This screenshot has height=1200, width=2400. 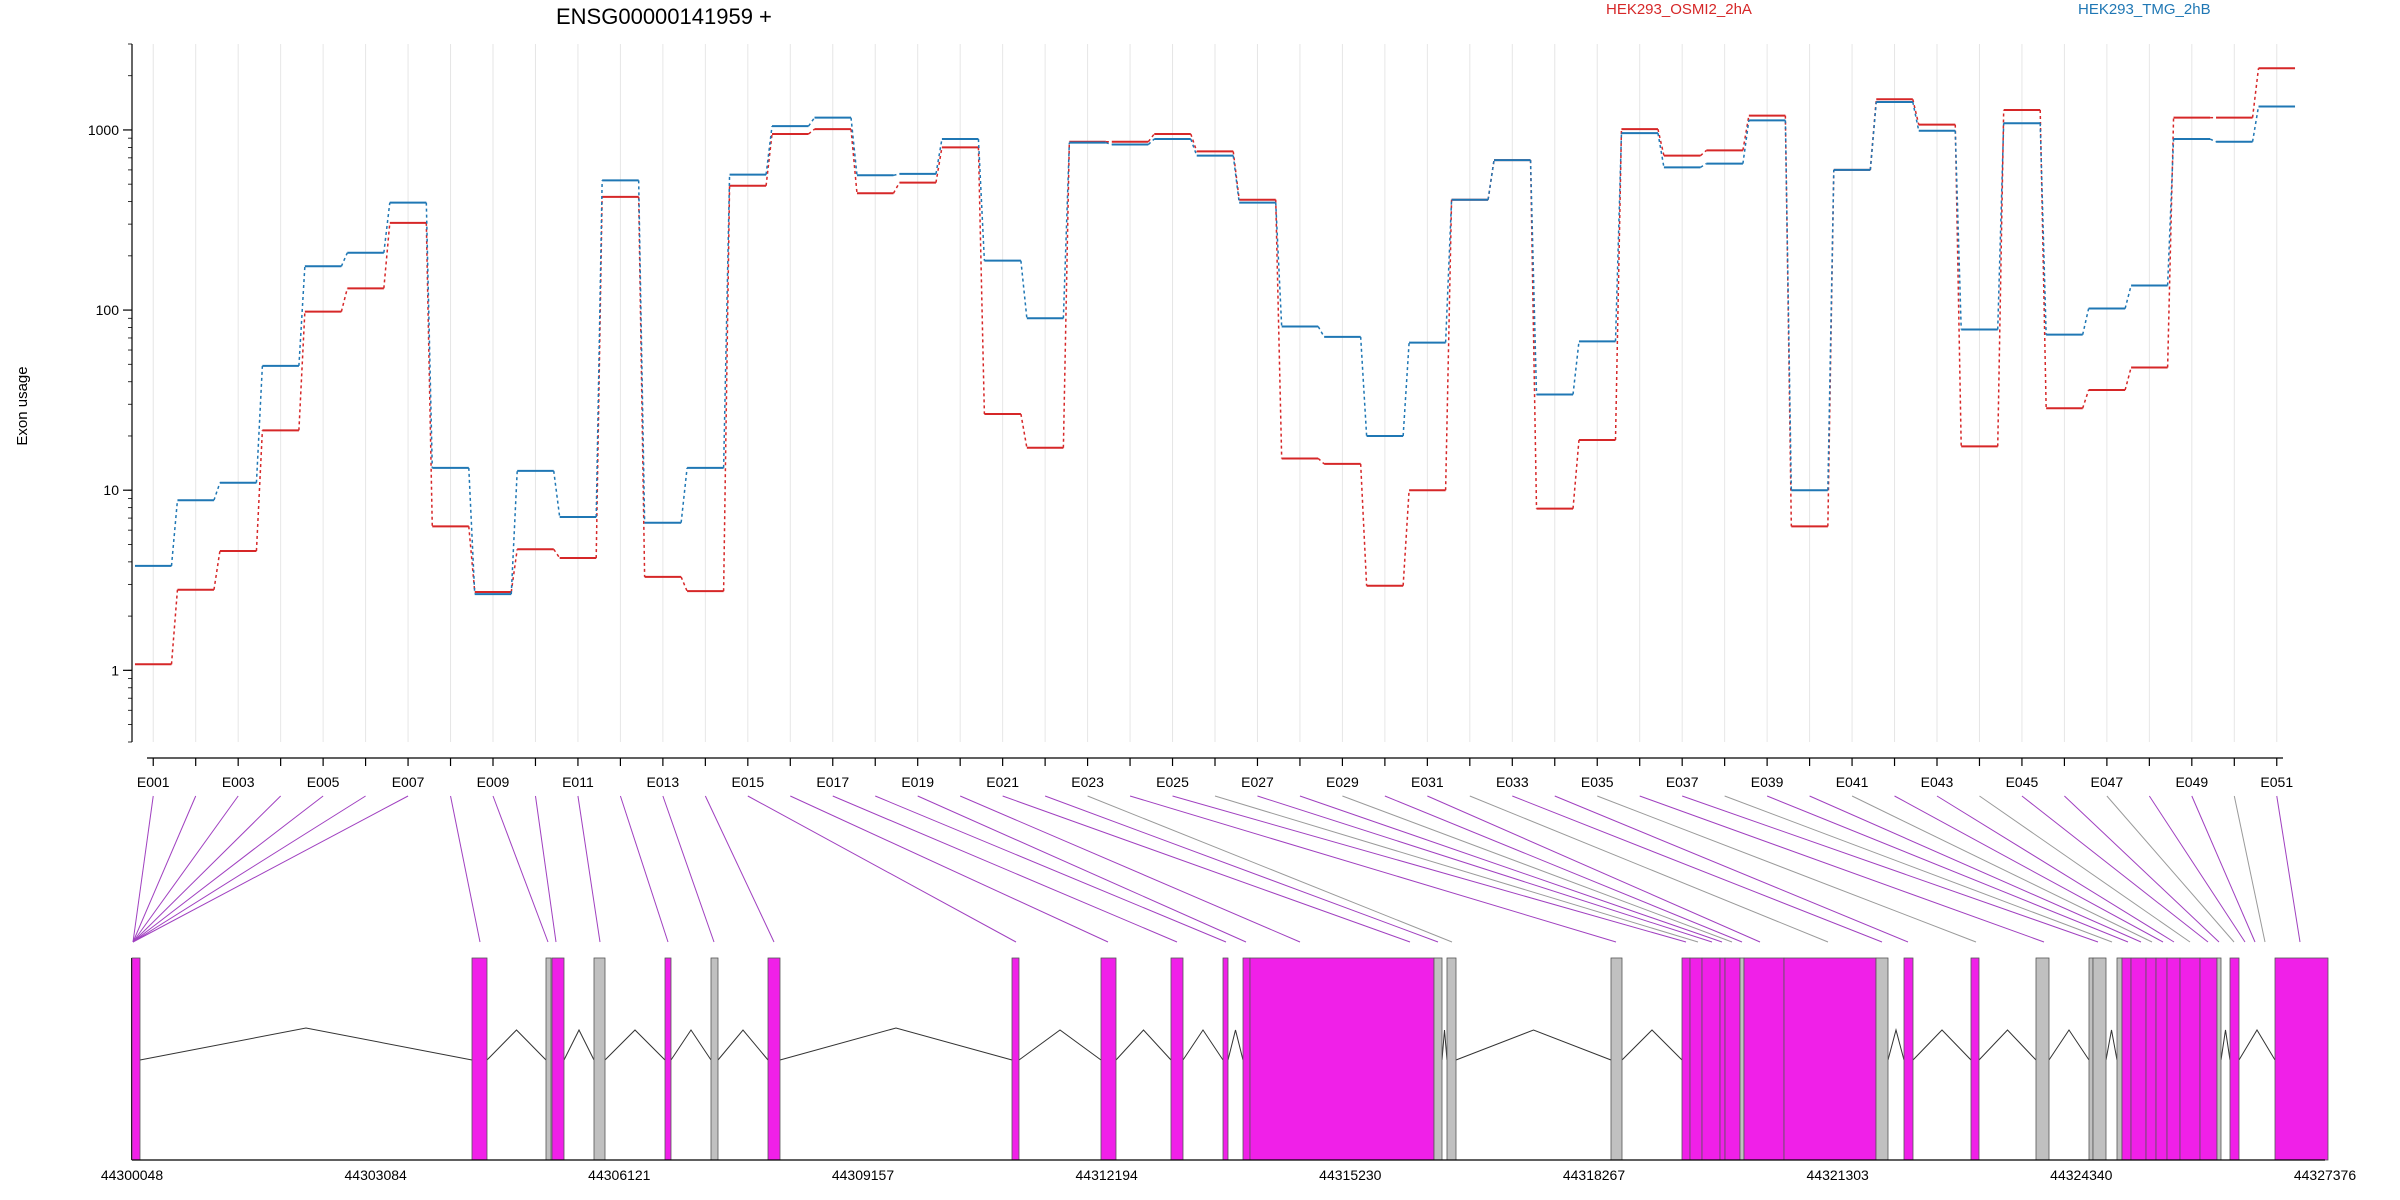 I want to click on y-axis: 1 10 100 1000, so click(x=110, y=393).